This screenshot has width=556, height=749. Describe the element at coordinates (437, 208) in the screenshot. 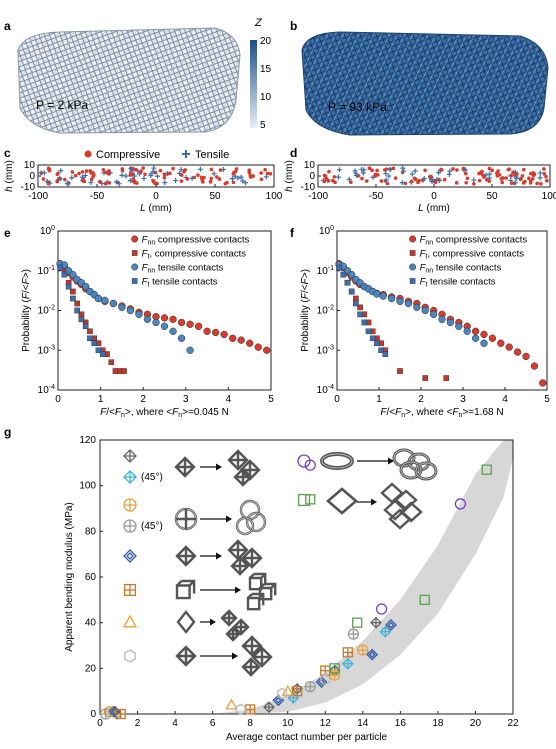

I see `x-axis-label-unit: (mm)` at that location.